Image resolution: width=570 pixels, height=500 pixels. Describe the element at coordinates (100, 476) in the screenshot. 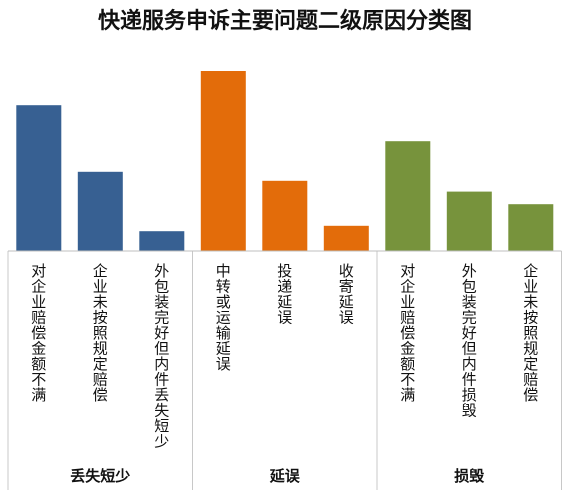

I see `group-label: 丢失短少` at that location.